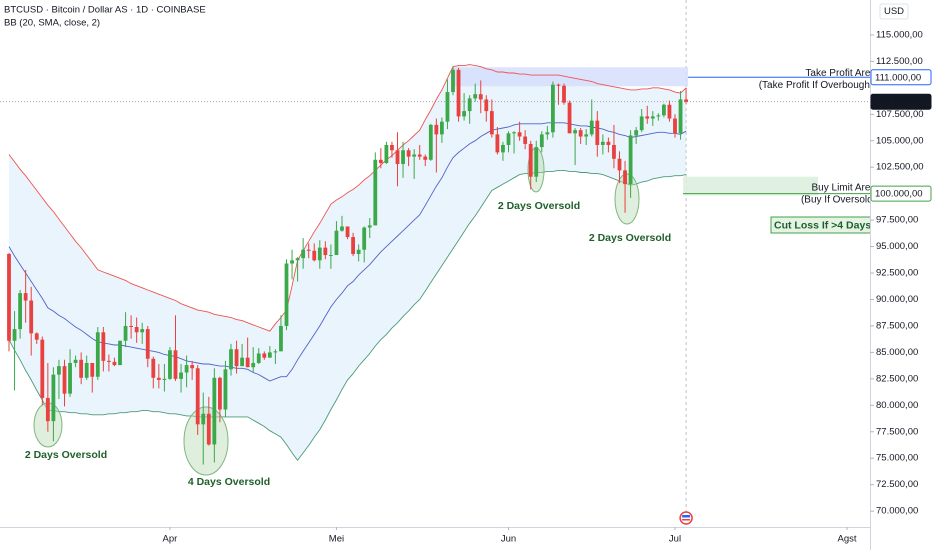 The width and height of the screenshot is (932, 550). What do you see at coordinates (897, 405) in the screenshot?
I see `y-tick-label: 80.000,00` at bounding box center [897, 405].